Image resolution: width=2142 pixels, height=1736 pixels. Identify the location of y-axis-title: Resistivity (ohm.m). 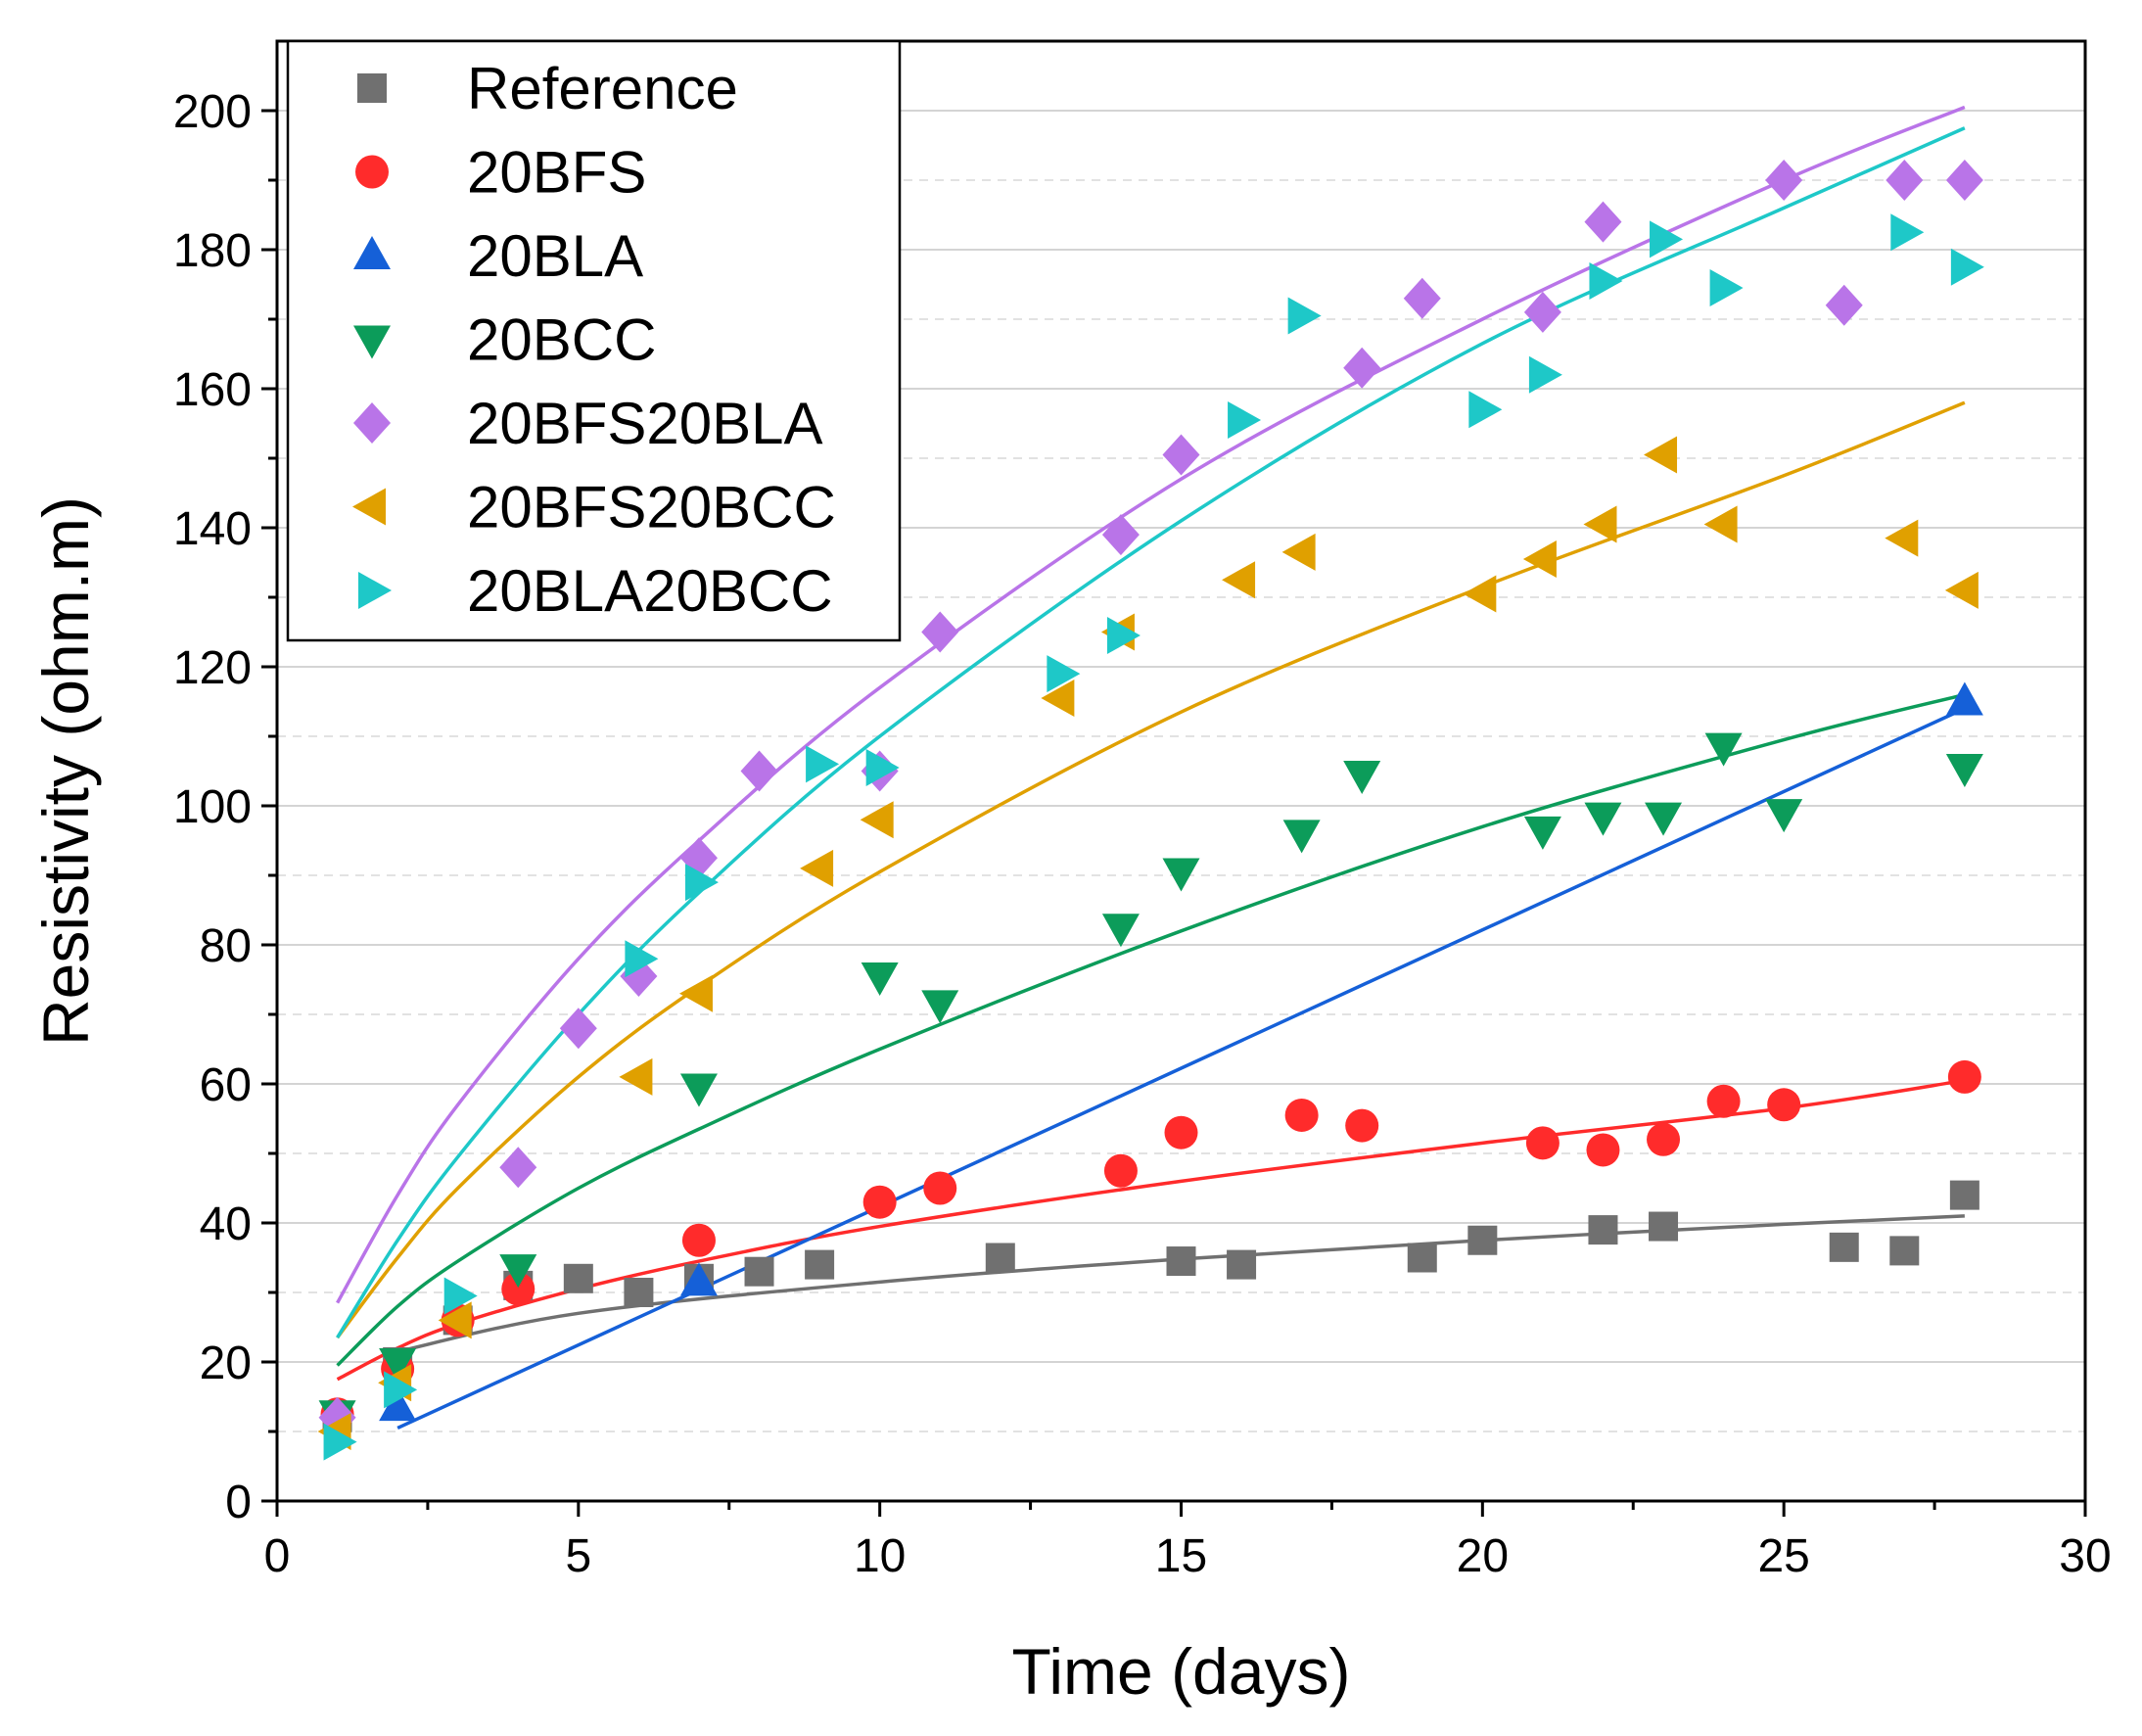
(65, 771).